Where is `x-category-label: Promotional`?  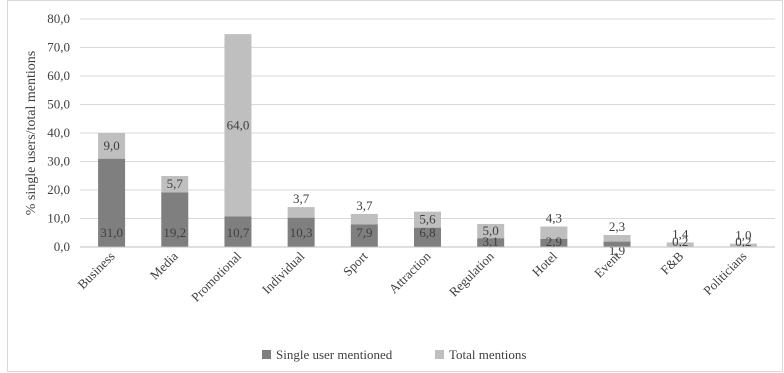
x-category-label: Promotional is located at coordinates (216, 276).